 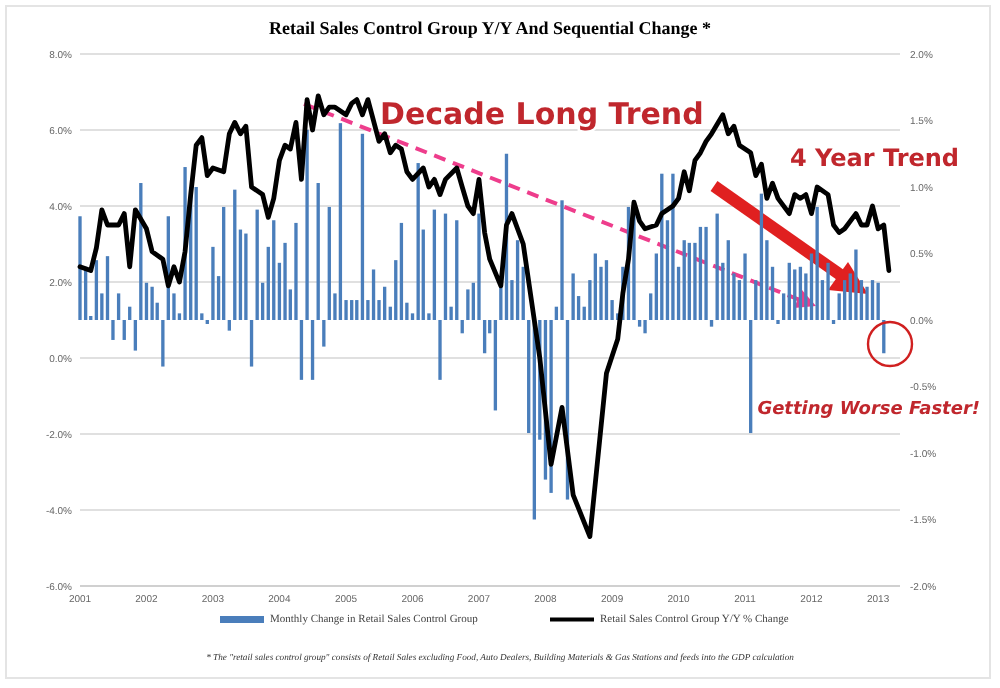 I want to click on annotation: Getting Worse Faster!, so click(x=868, y=410).